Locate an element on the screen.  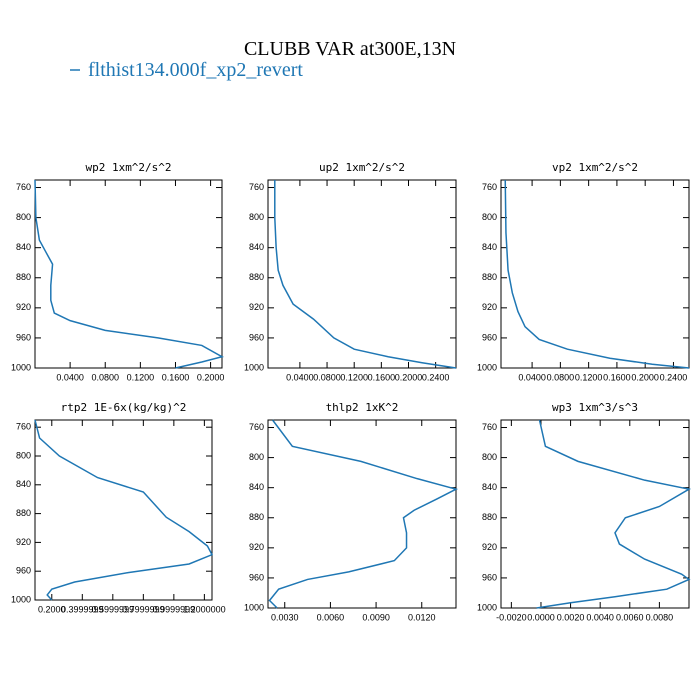
chart-title: CLUBB VAR at300E,13N is located at coordinates (350, 49).